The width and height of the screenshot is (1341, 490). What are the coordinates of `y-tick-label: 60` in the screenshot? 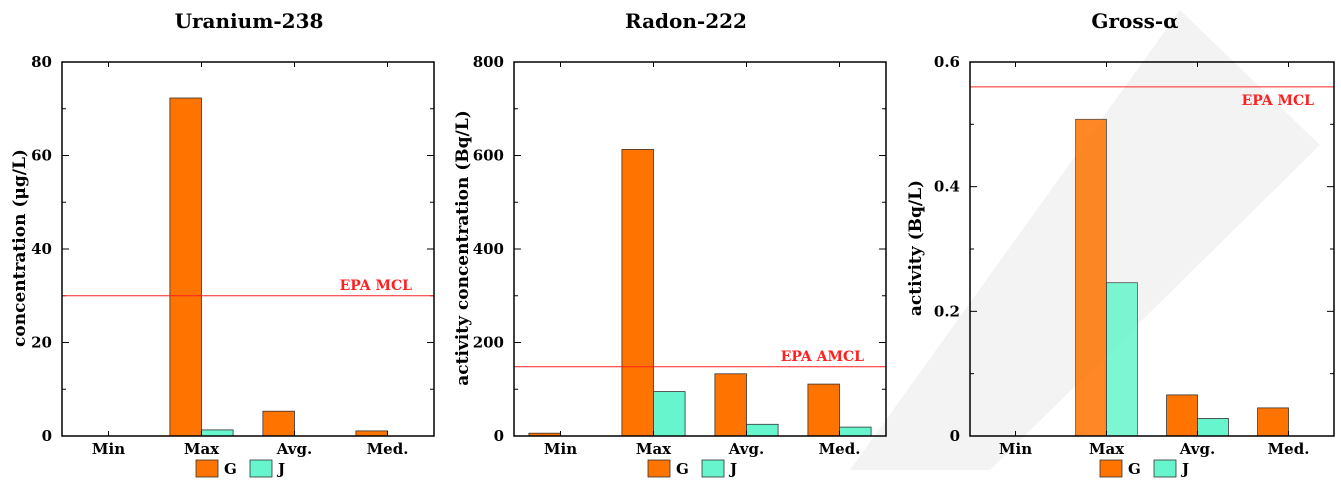 It's located at (41, 156).